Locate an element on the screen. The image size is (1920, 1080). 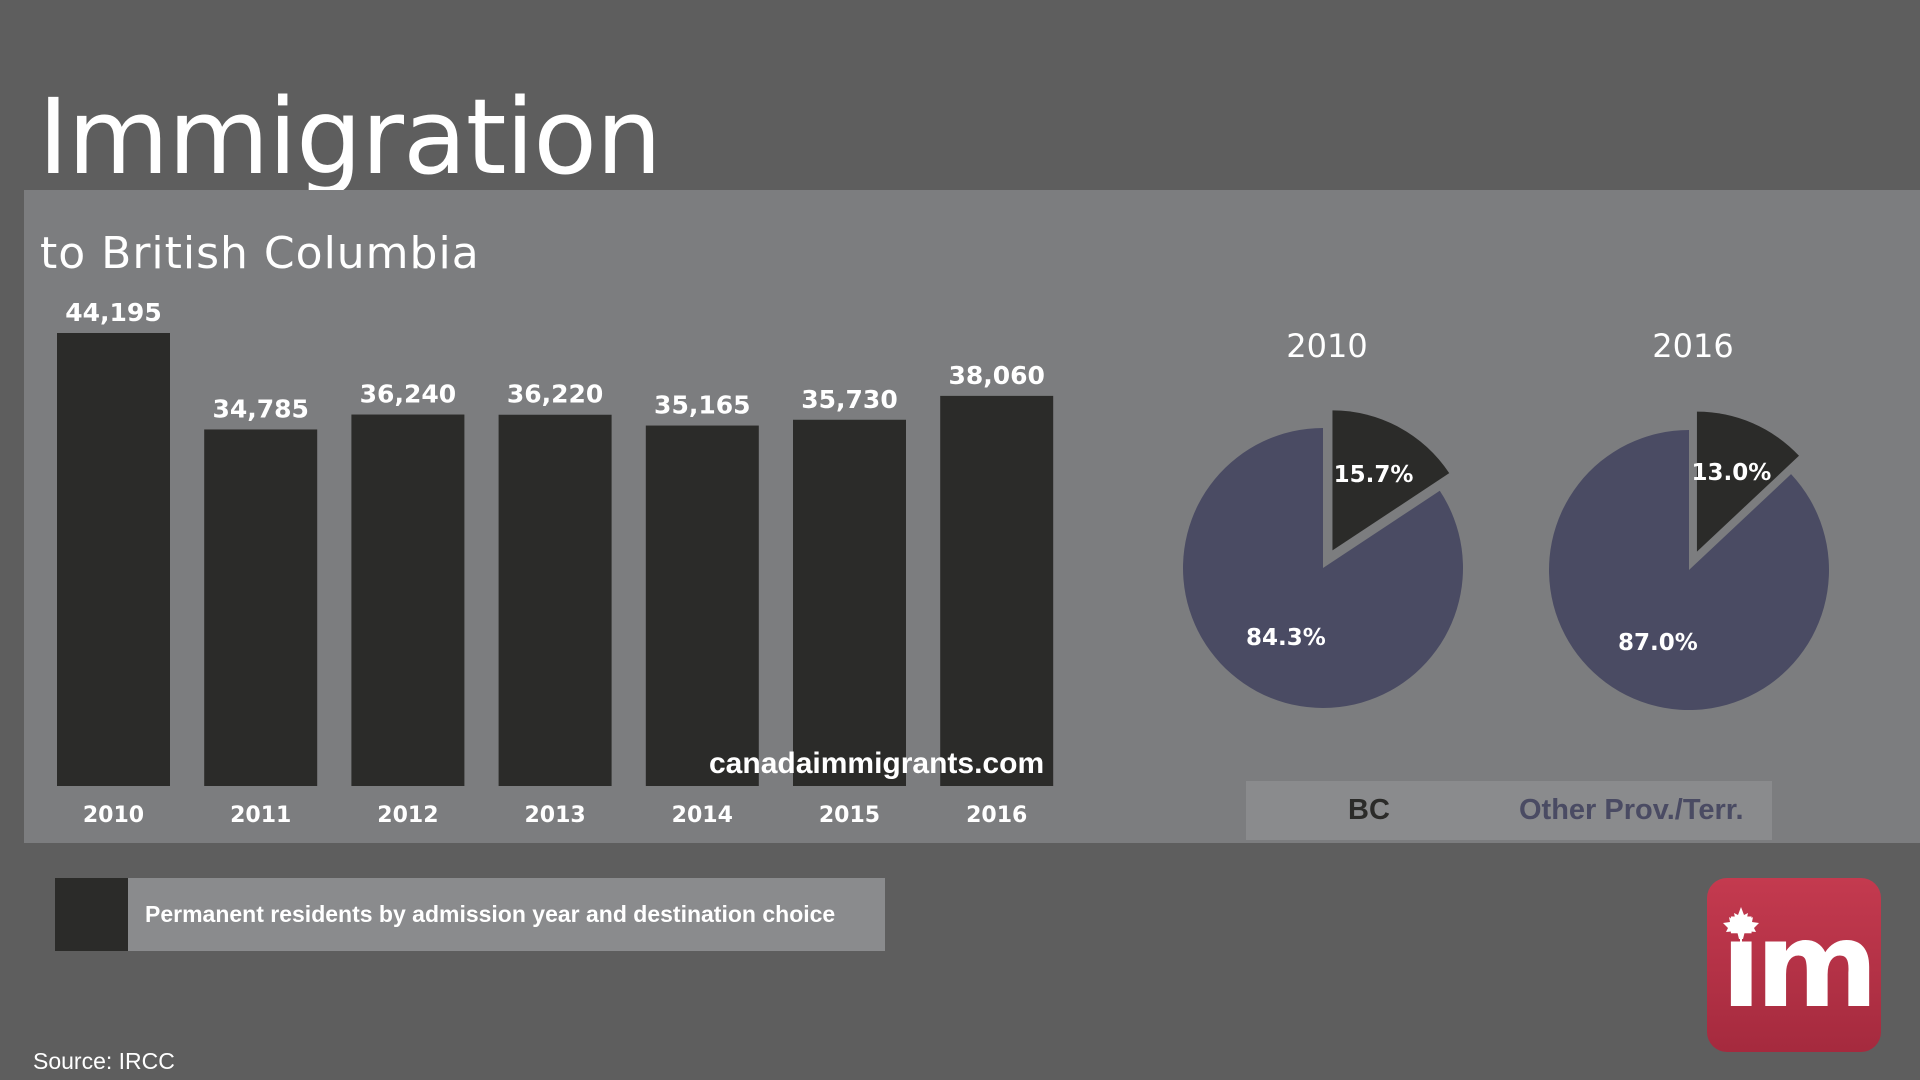
bar-2012 is located at coordinates (408, 600).